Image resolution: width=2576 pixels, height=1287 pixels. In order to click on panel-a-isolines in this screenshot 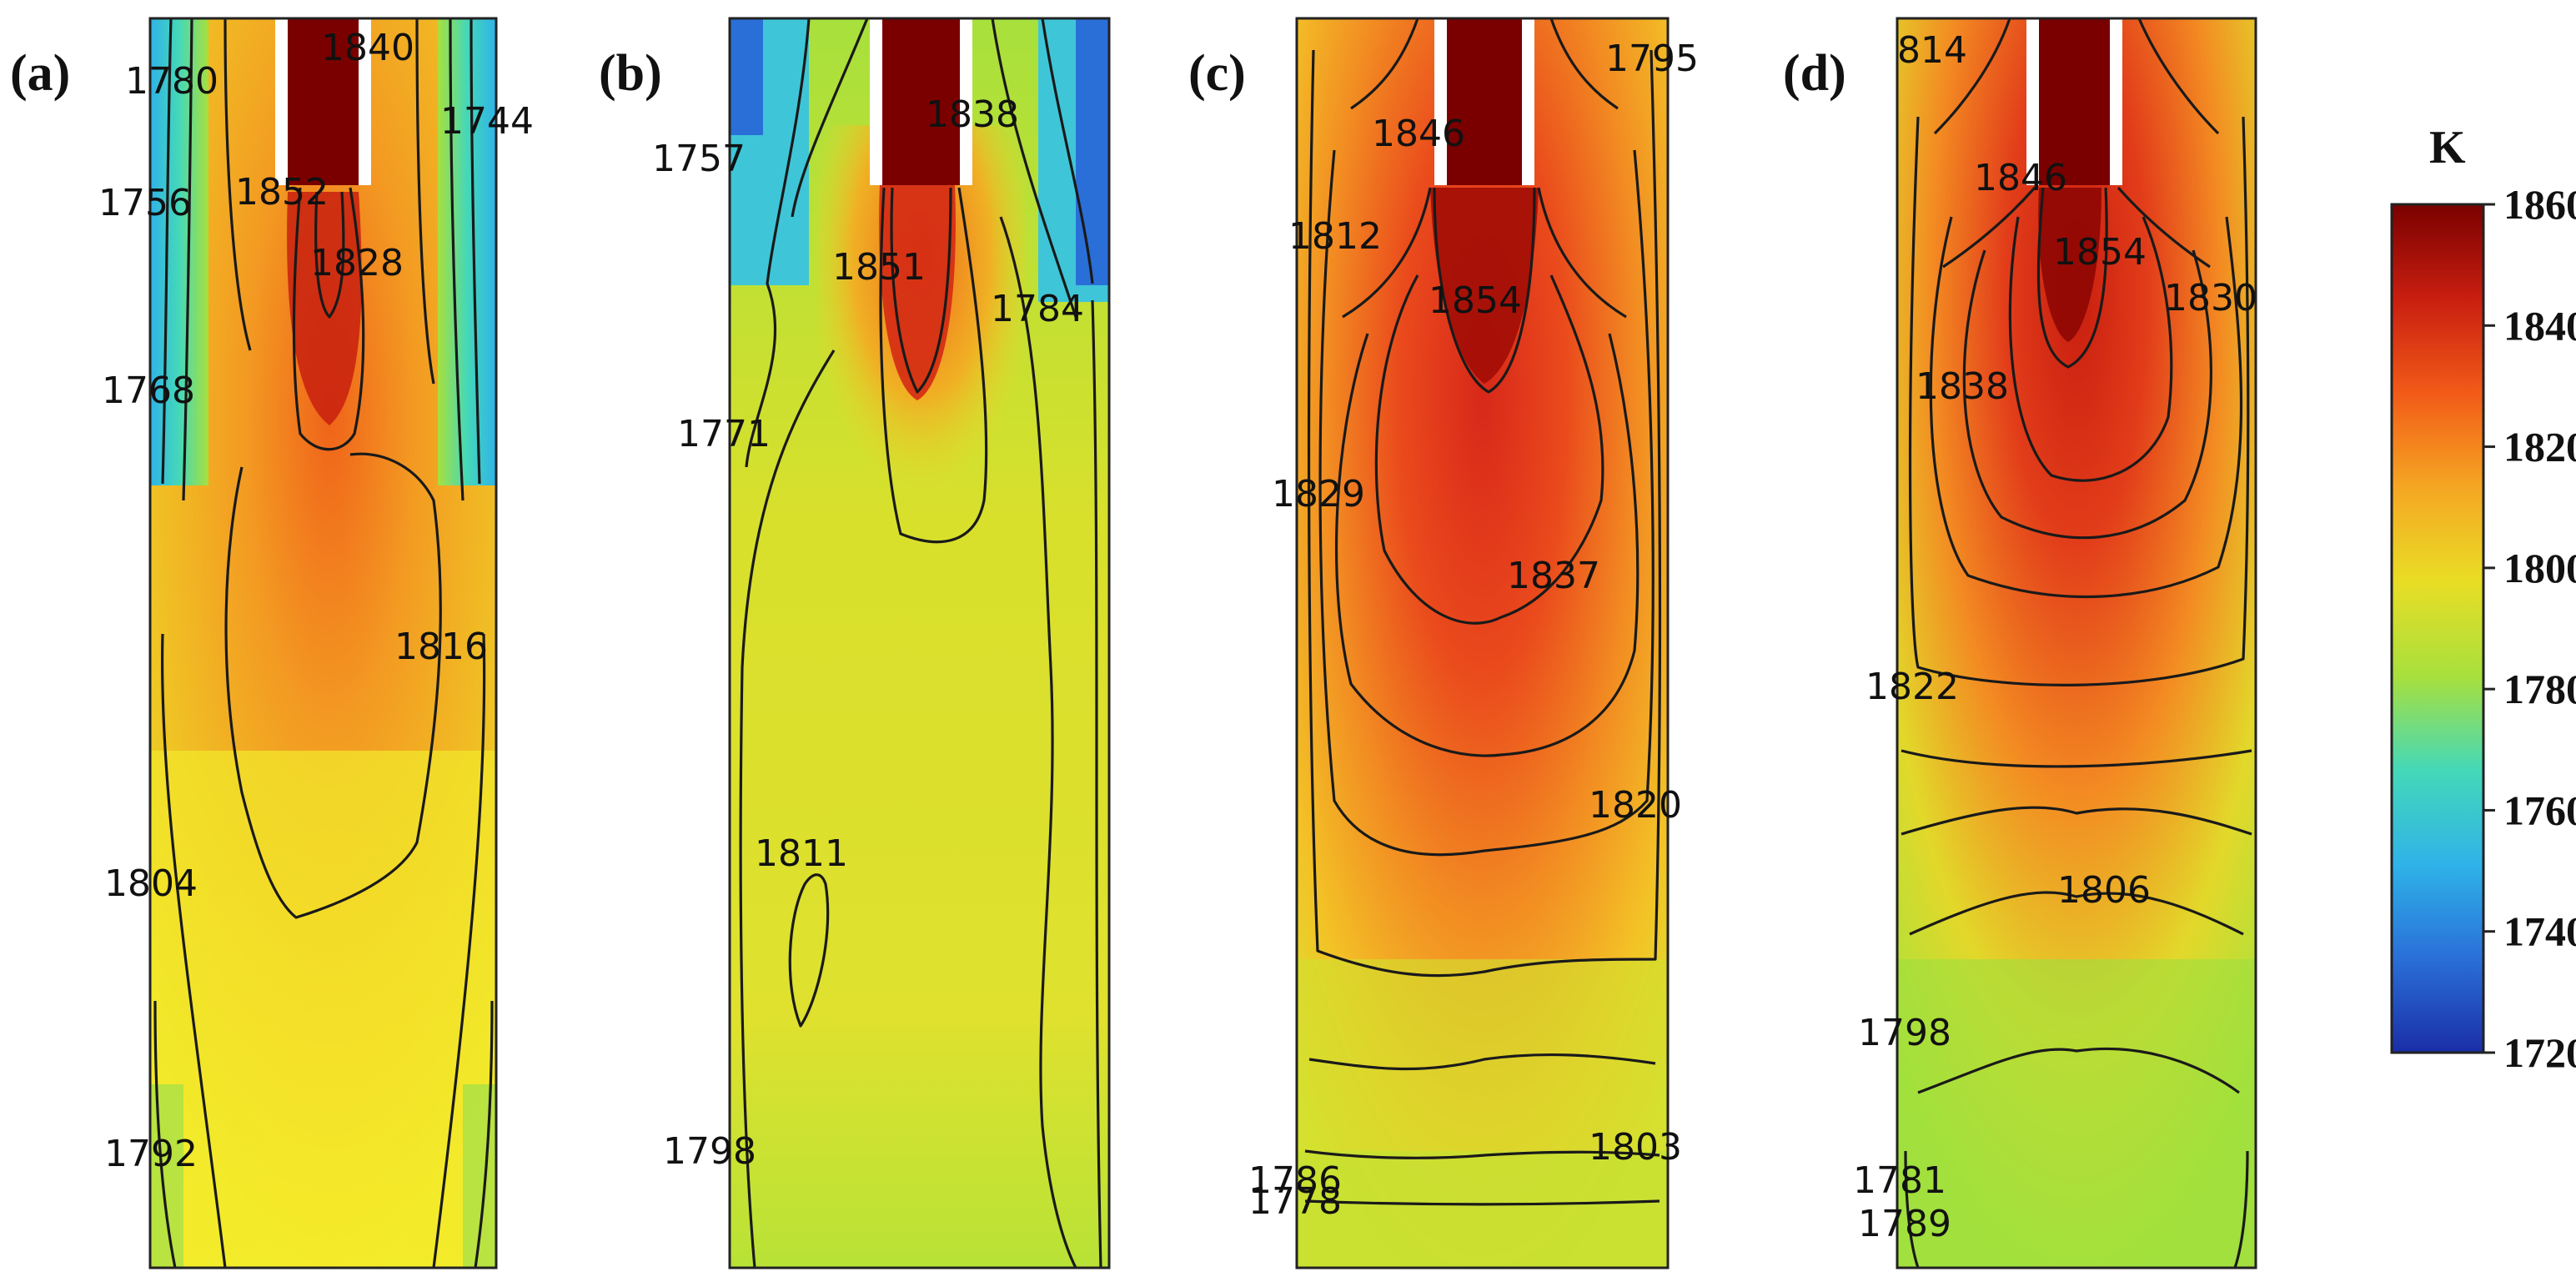, I will do `click(323, 643)`.